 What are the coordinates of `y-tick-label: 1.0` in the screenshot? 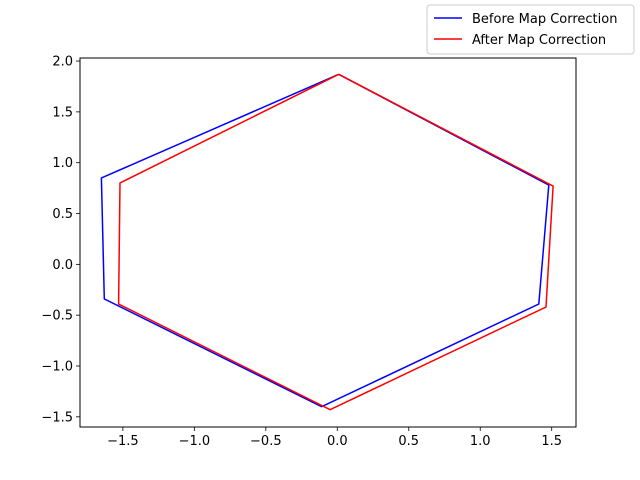 It's located at (62, 163).